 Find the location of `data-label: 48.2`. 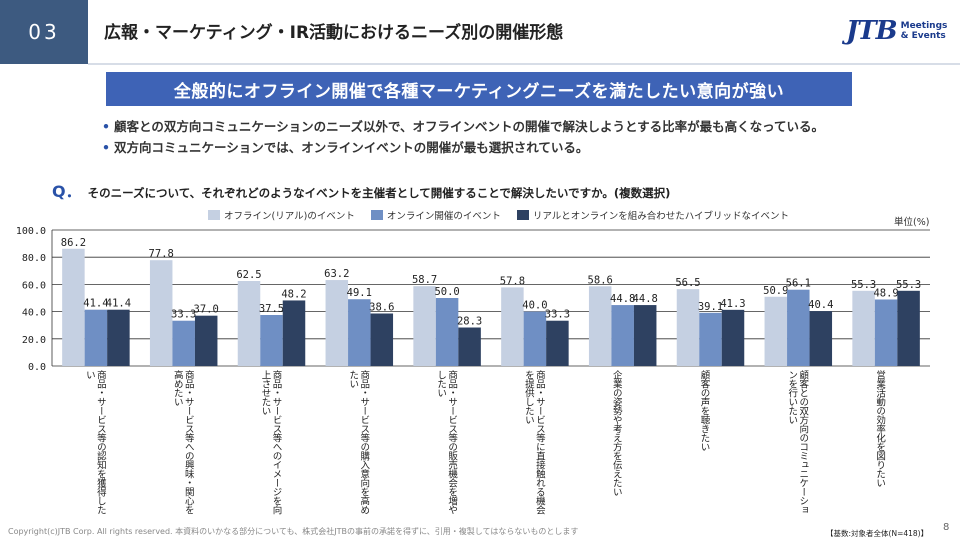

data-label: 48.2 is located at coordinates (293, 294).